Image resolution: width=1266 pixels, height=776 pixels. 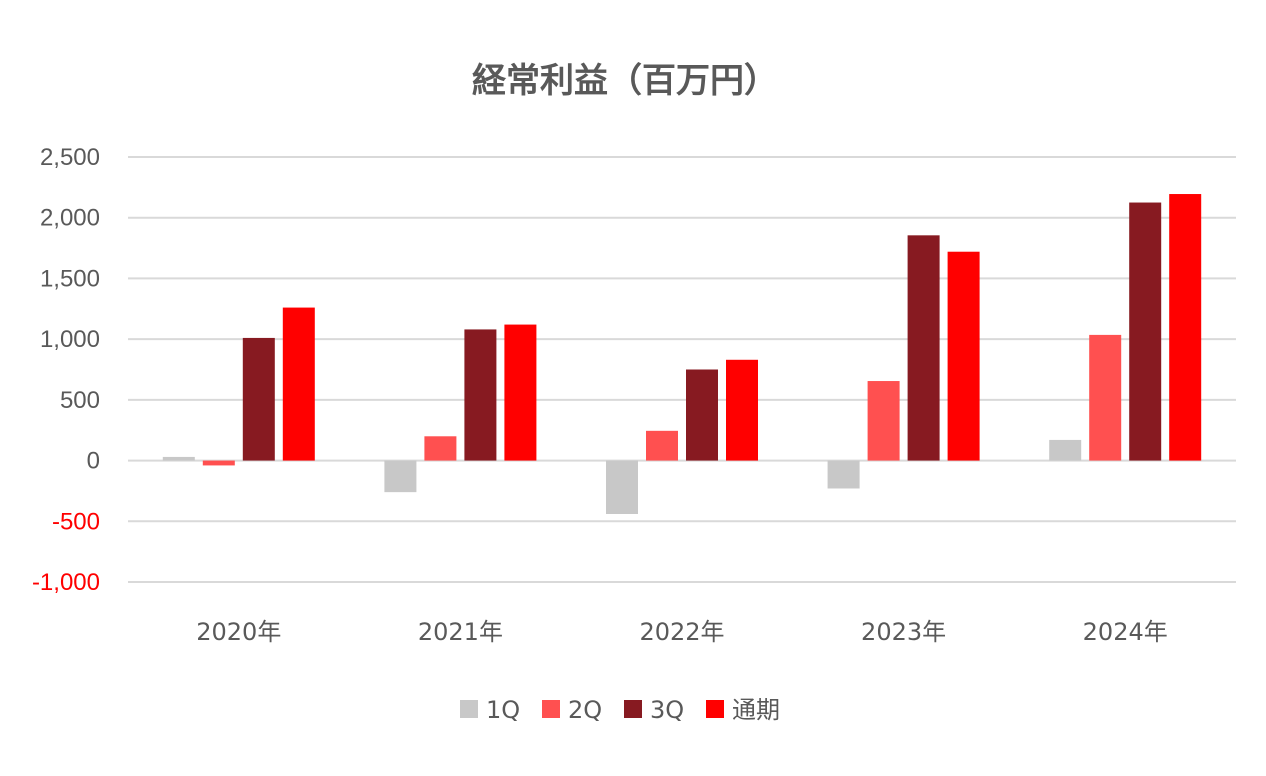 What do you see at coordinates (76, 521) in the screenshot?
I see `y-tick-label: -500` at bounding box center [76, 521].